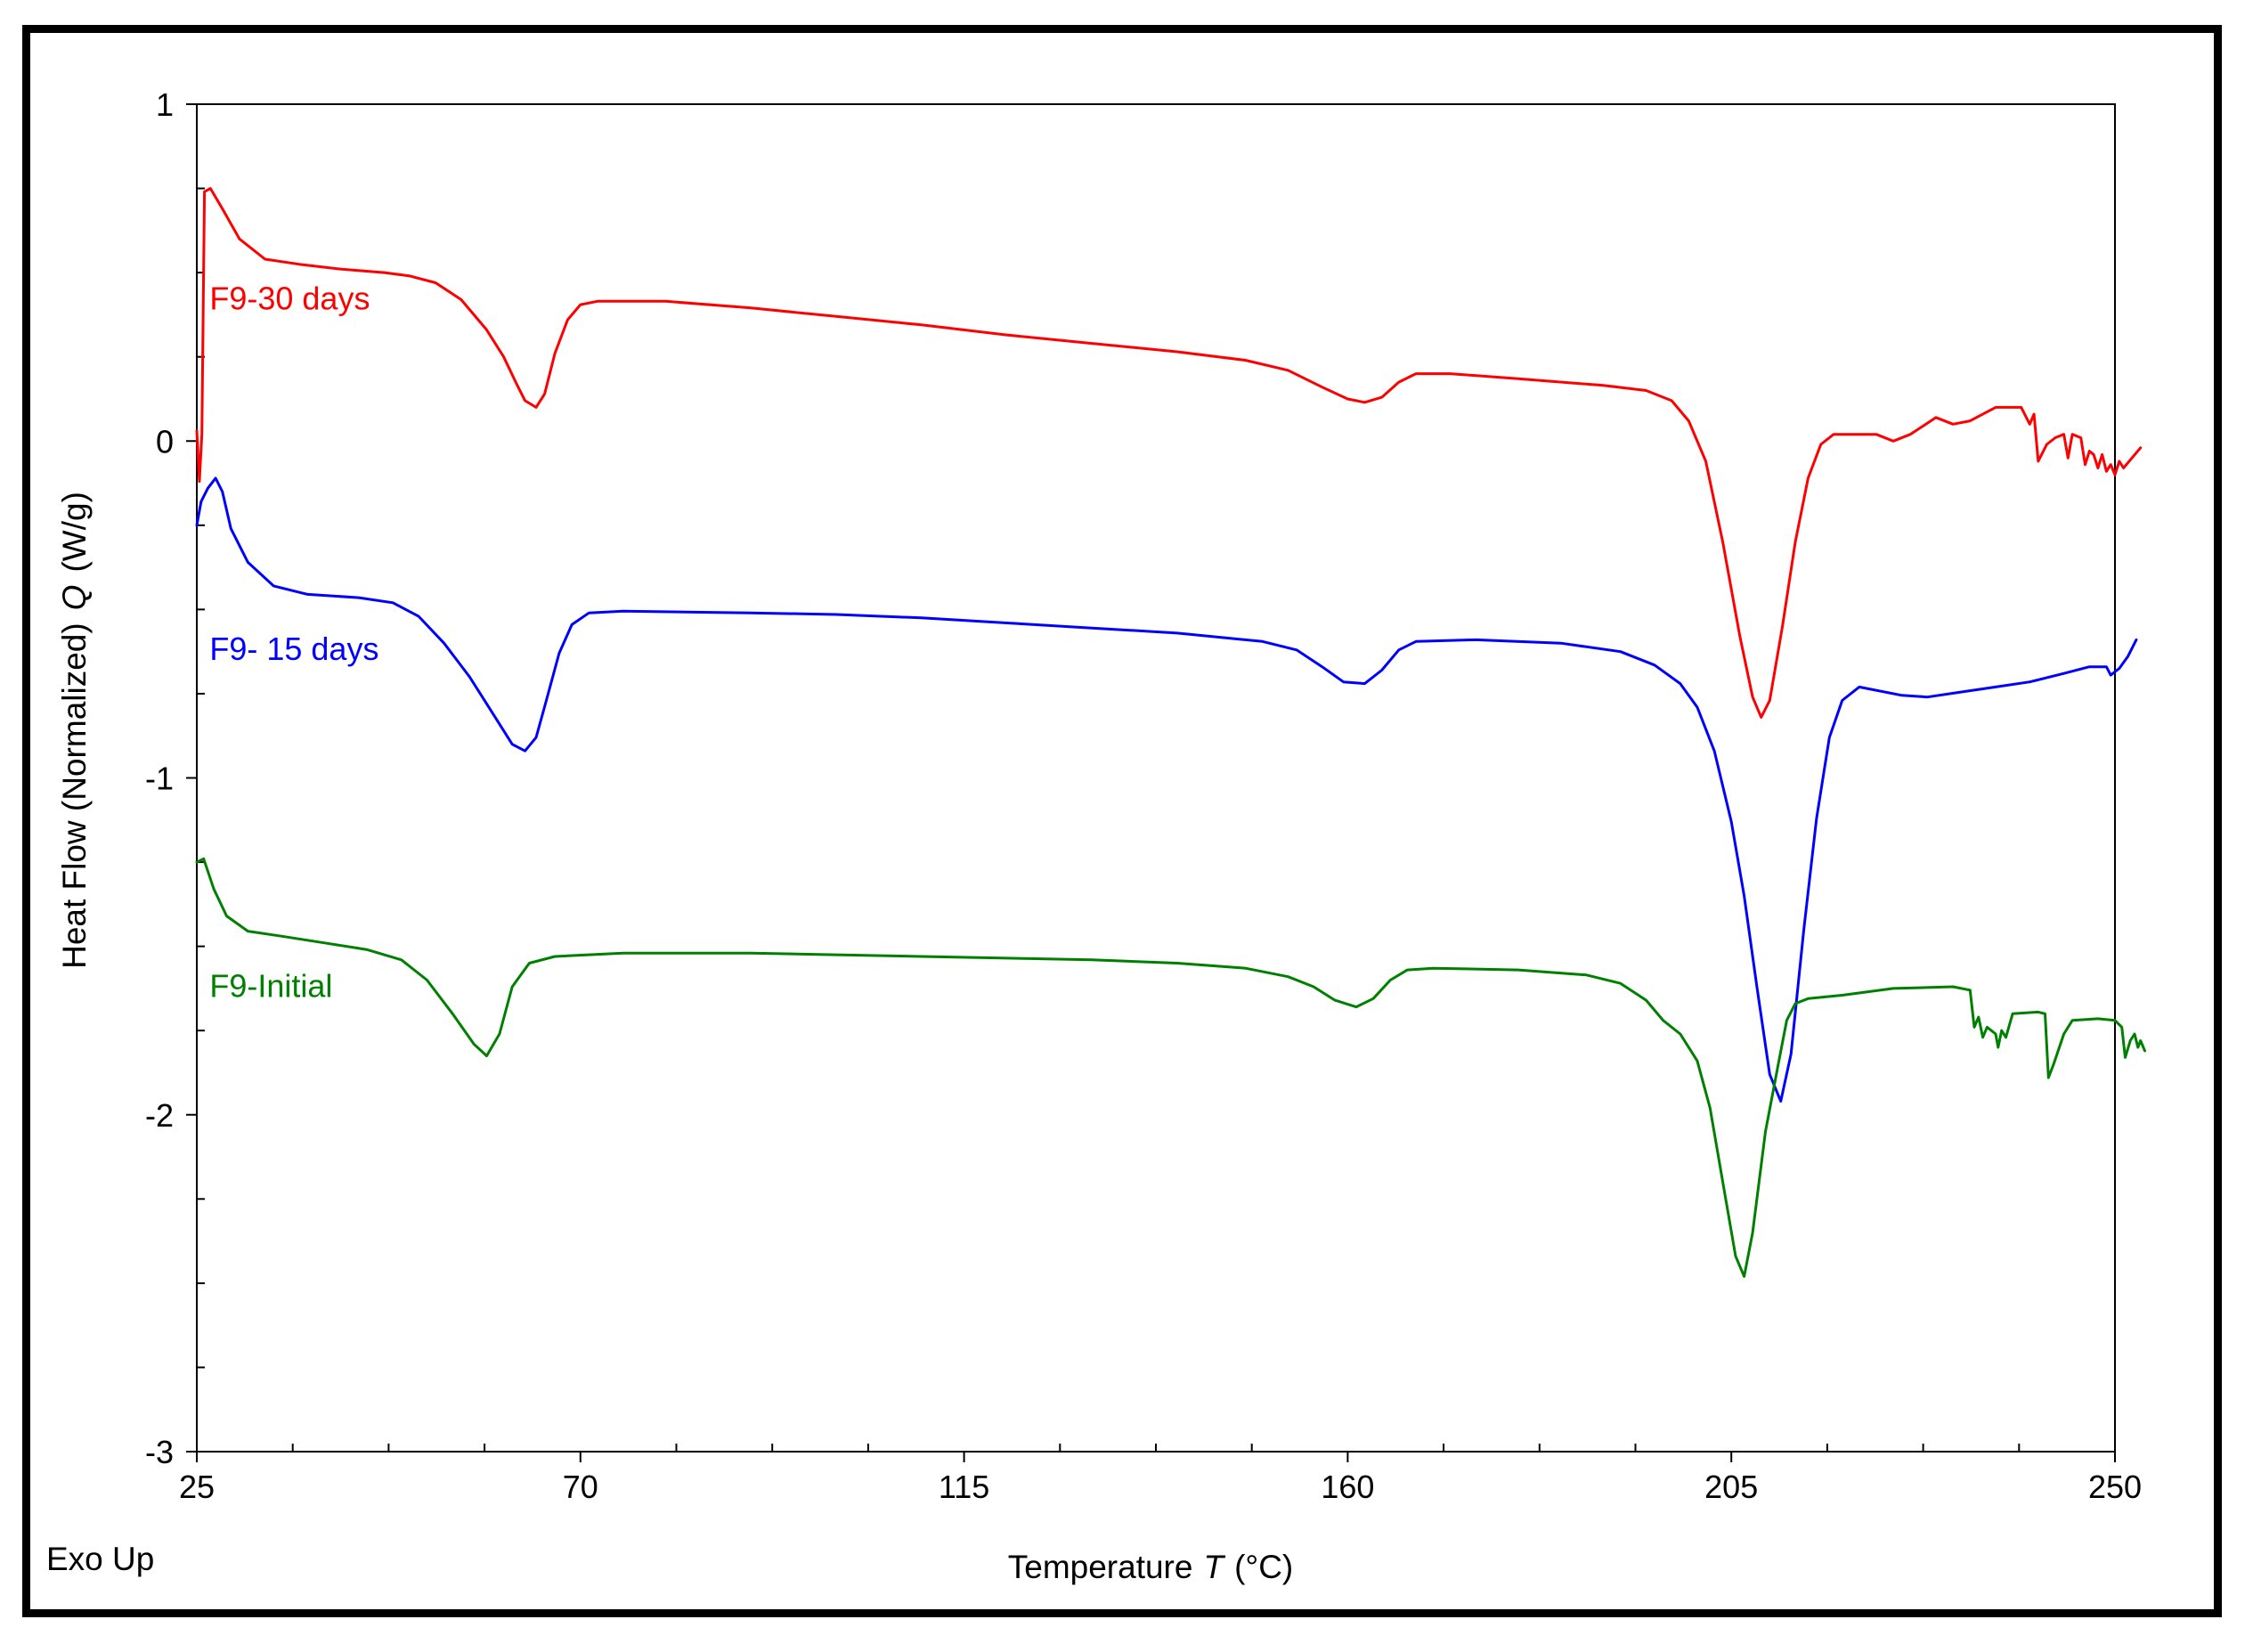 The image size is (2253, 1652). I want to click on y-tick-label: 1, so click(165, 104).